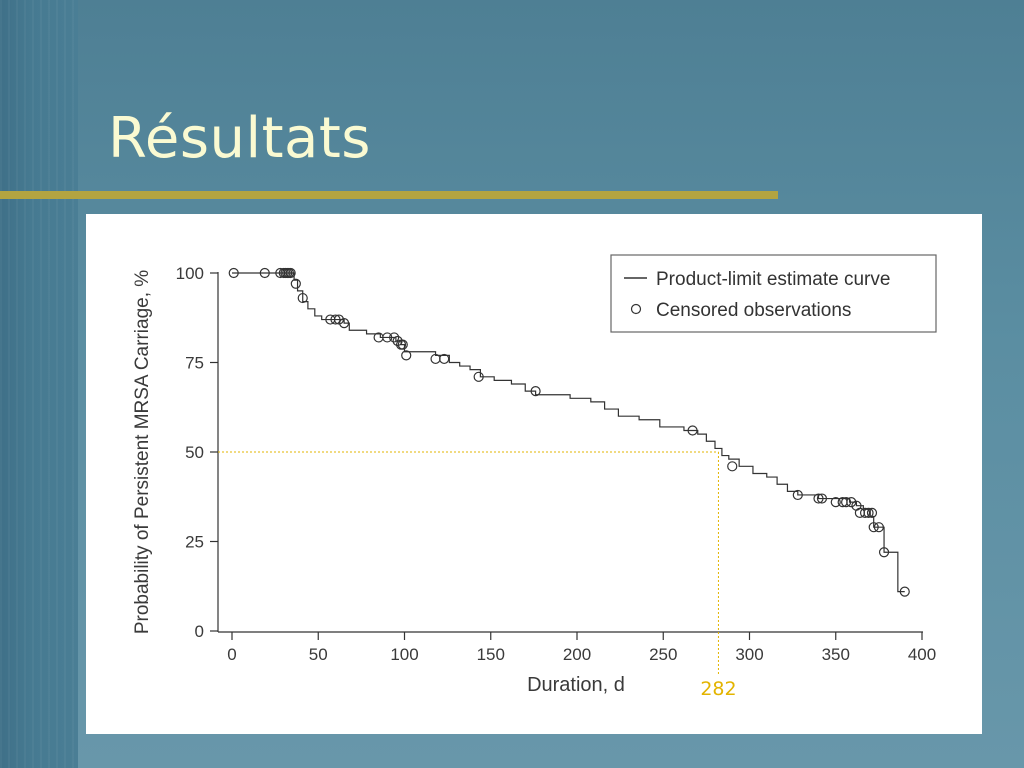 The image size is (1024, 768). I want to click on legend-box, so click(773, 293).